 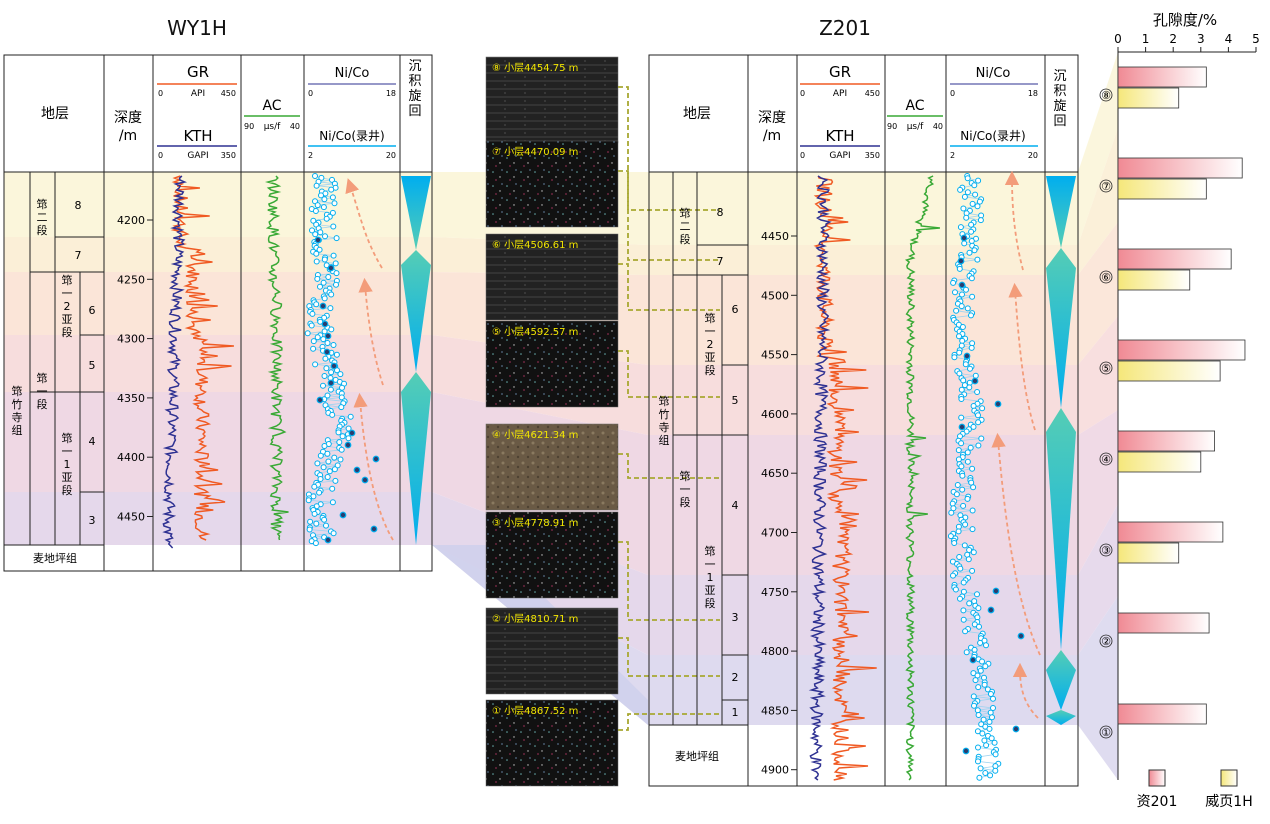 I want to click on z201-cycle-header: 沉积旋回, so click(x=1059, y=99).